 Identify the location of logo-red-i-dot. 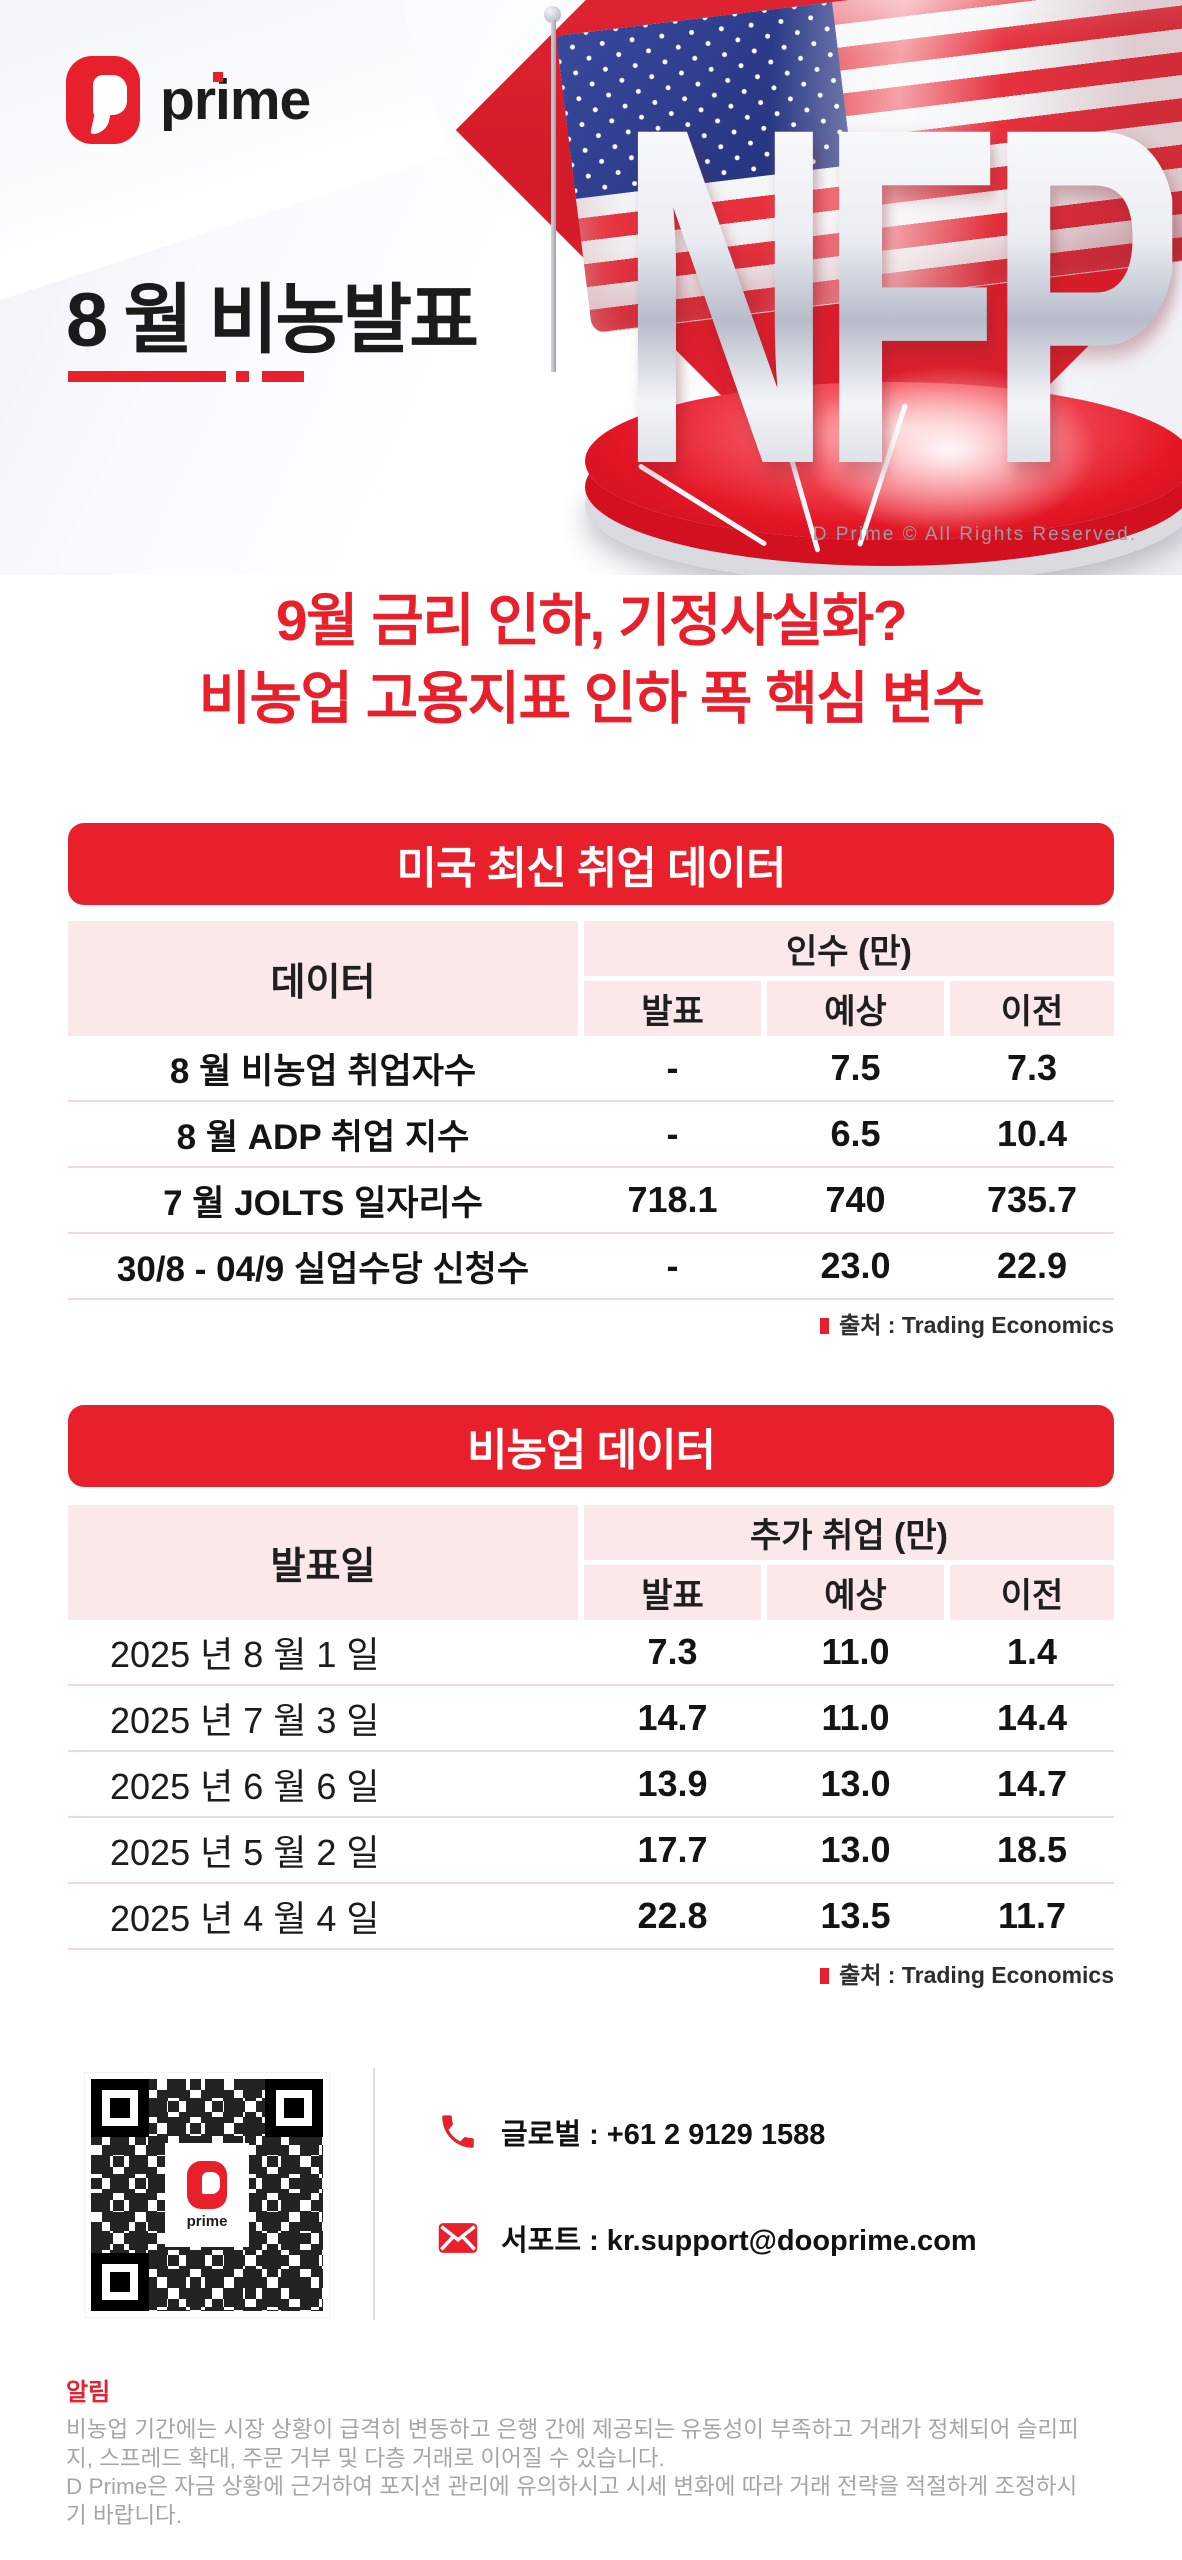
(218, 77).